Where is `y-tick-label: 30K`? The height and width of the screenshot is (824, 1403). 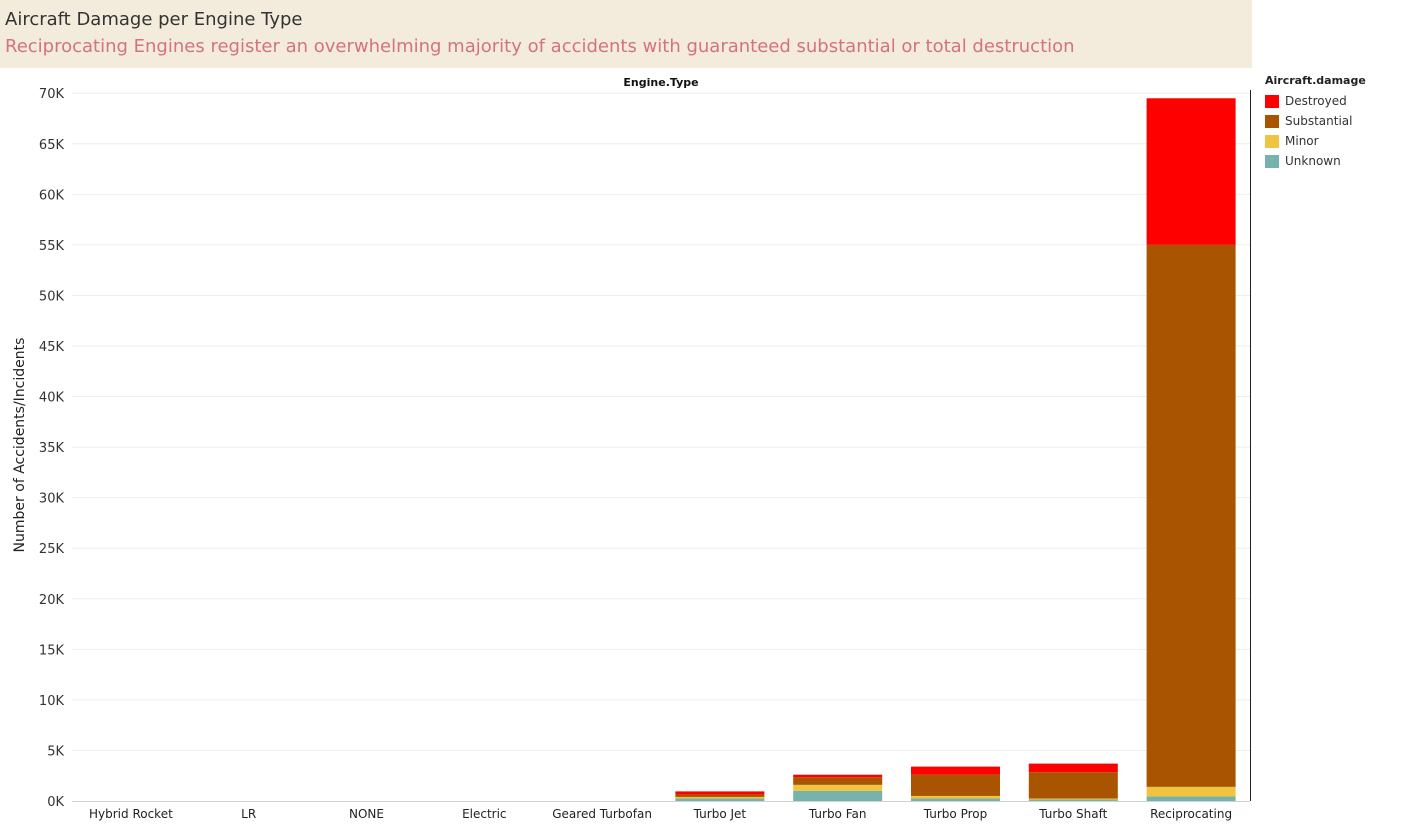 y-tick-label: 30K is located at coordinates (52, 499).